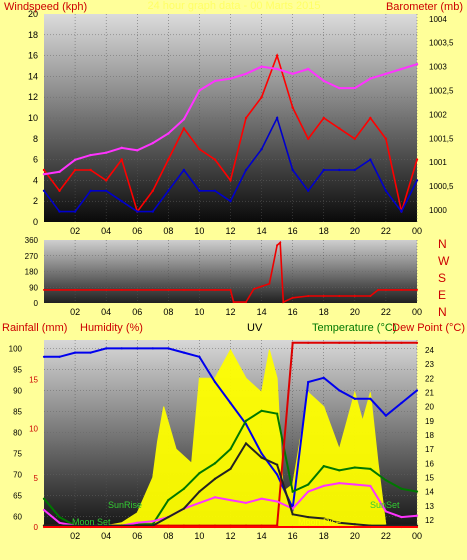 The image size is (467, 560). I want to click on rain-y-tick: 10, so click(33, 429).